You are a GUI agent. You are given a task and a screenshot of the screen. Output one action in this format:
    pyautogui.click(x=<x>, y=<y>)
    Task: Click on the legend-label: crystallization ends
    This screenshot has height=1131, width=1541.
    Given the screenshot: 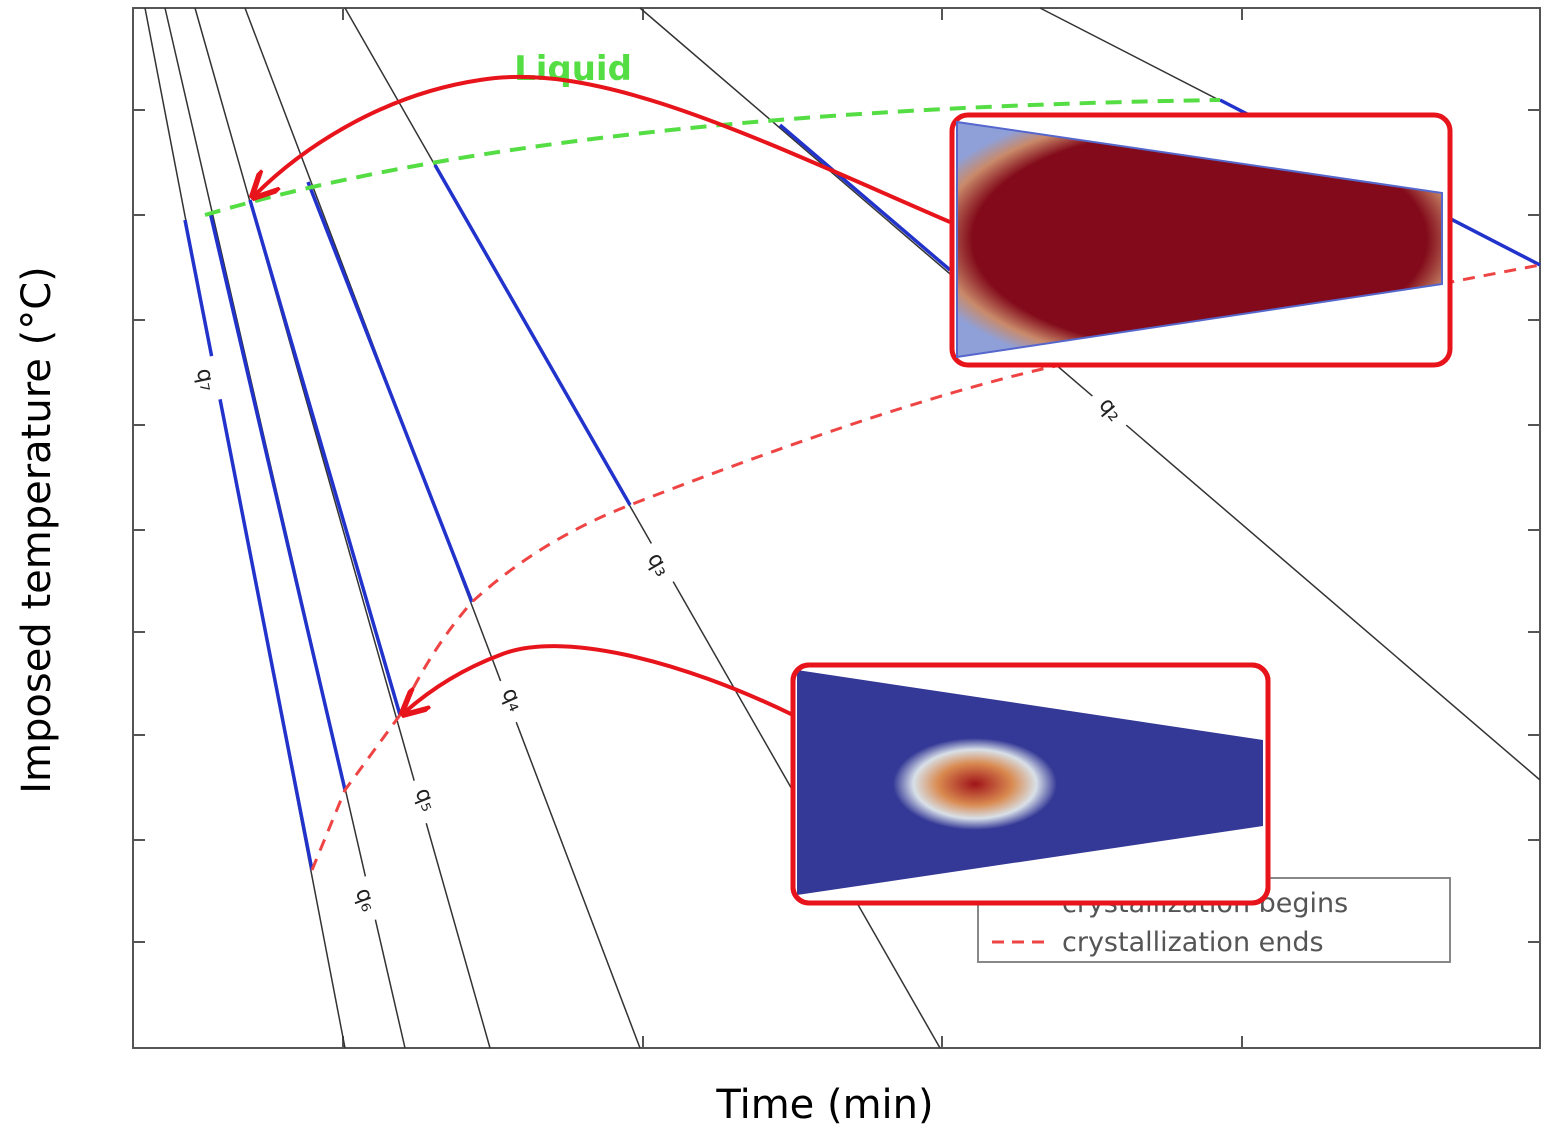 What is the action you would take?
    pyautogui.click(x=1193, y=942)
    